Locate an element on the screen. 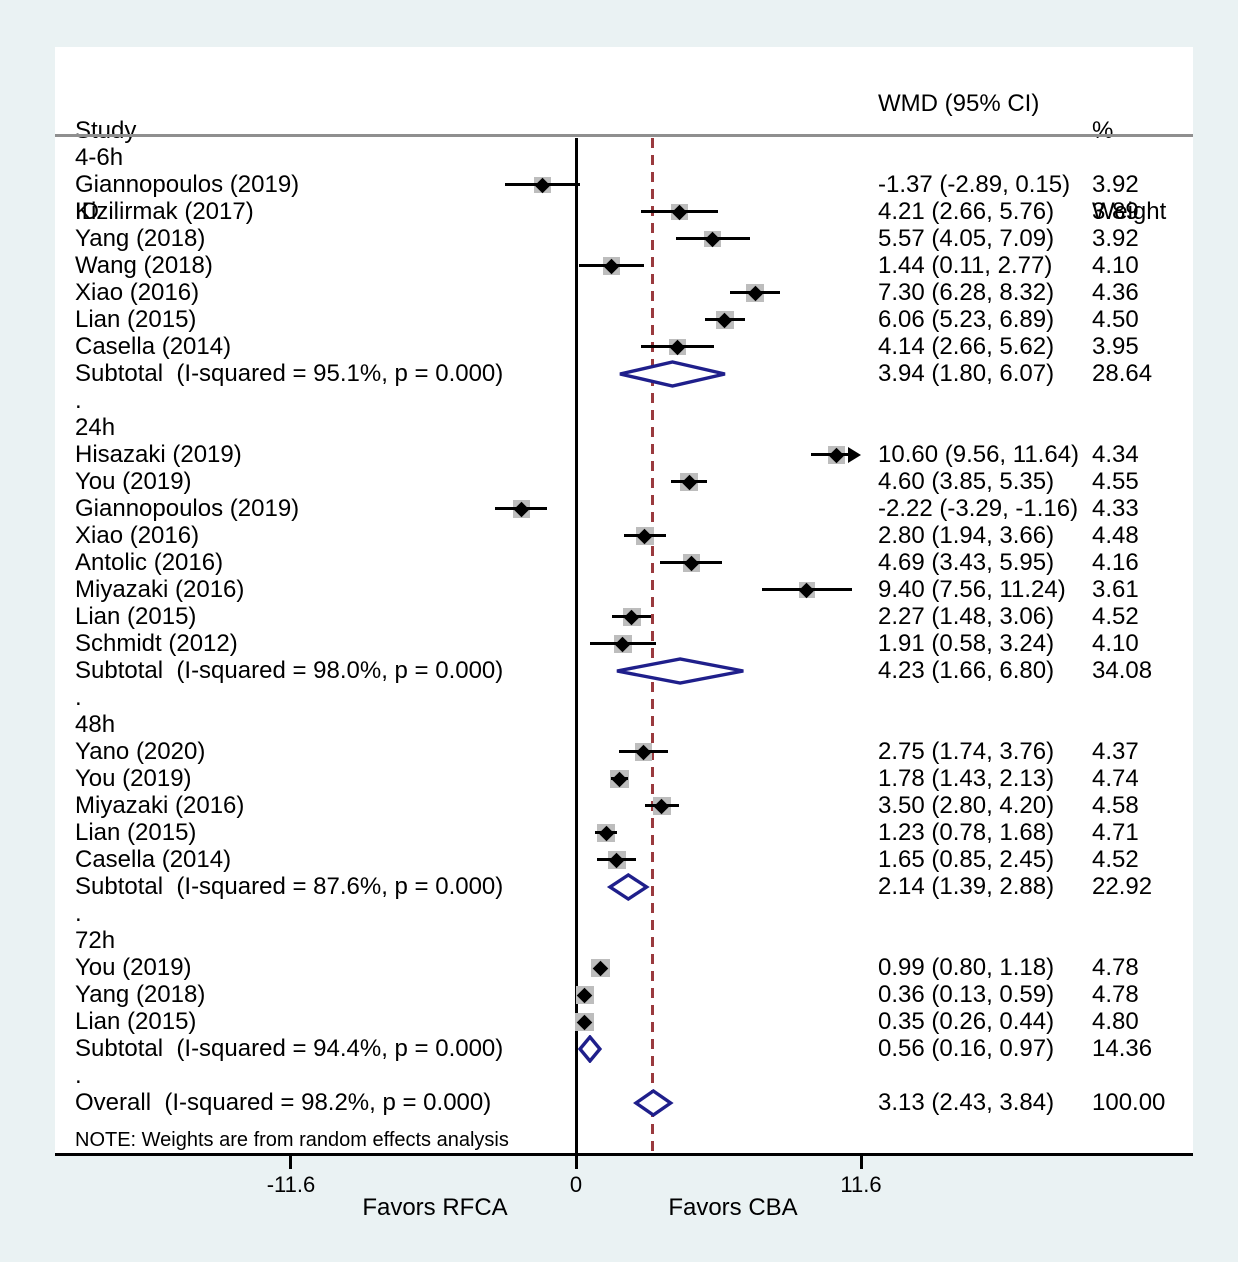 This screenshot has width=1238, height=1262. overall-label: Overall (I-squared = 98.2%, p = 0.000) is located at coordinates (283, 1102).